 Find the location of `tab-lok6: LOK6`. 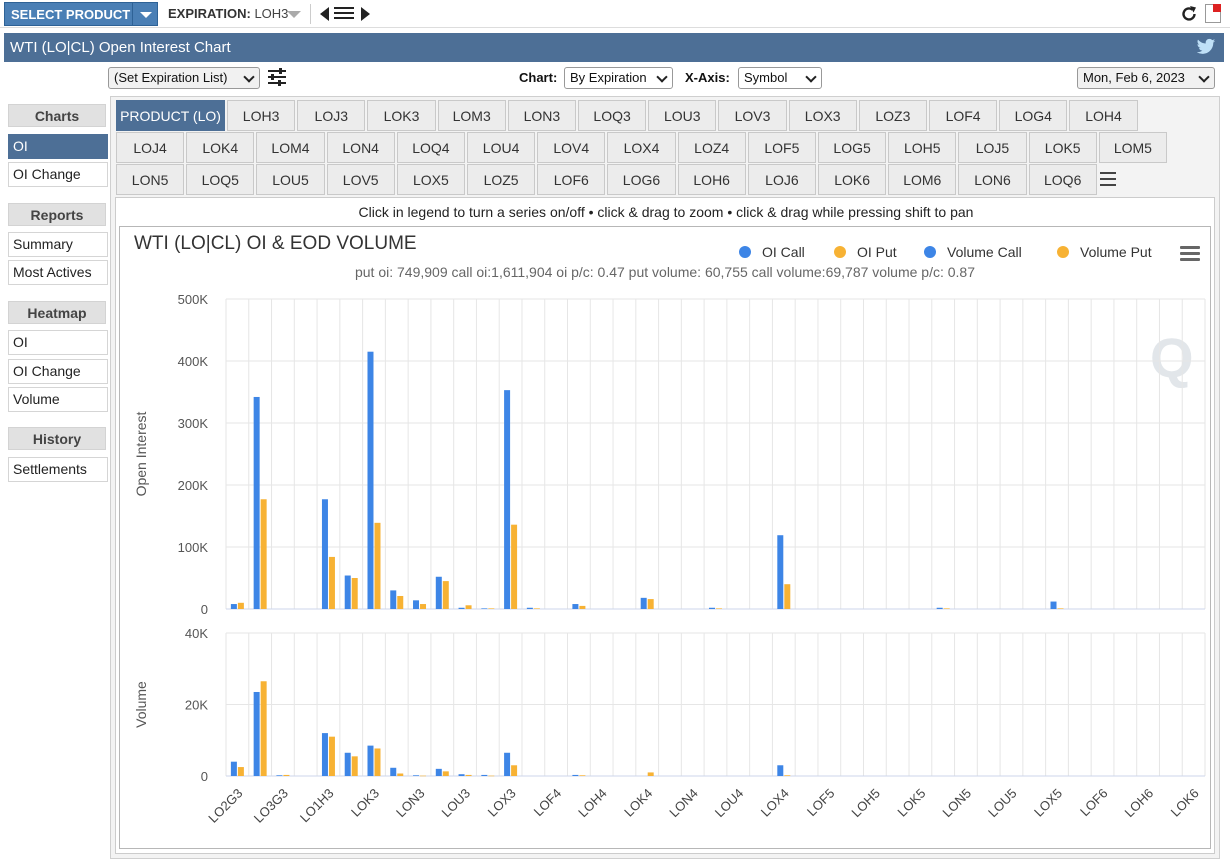

tab-lok6: LOK6 is located at coordinates (852, 179).